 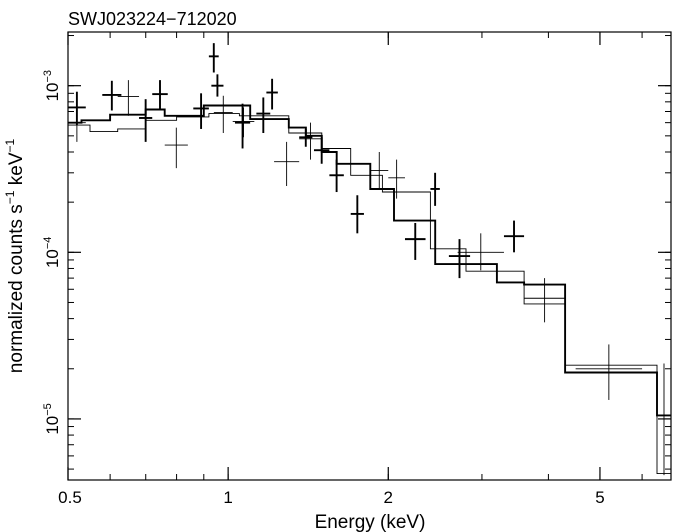 I want to click on y-tick-label: 10−4, so click(x=52, y=252).